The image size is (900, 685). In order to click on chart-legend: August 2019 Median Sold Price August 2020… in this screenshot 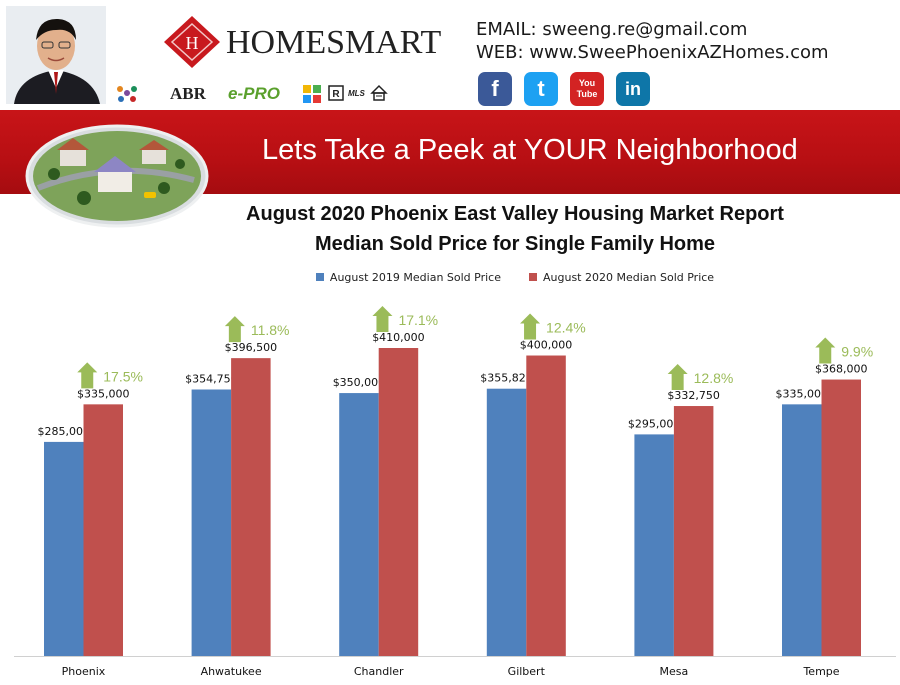, I will do `click(450, 277)`.